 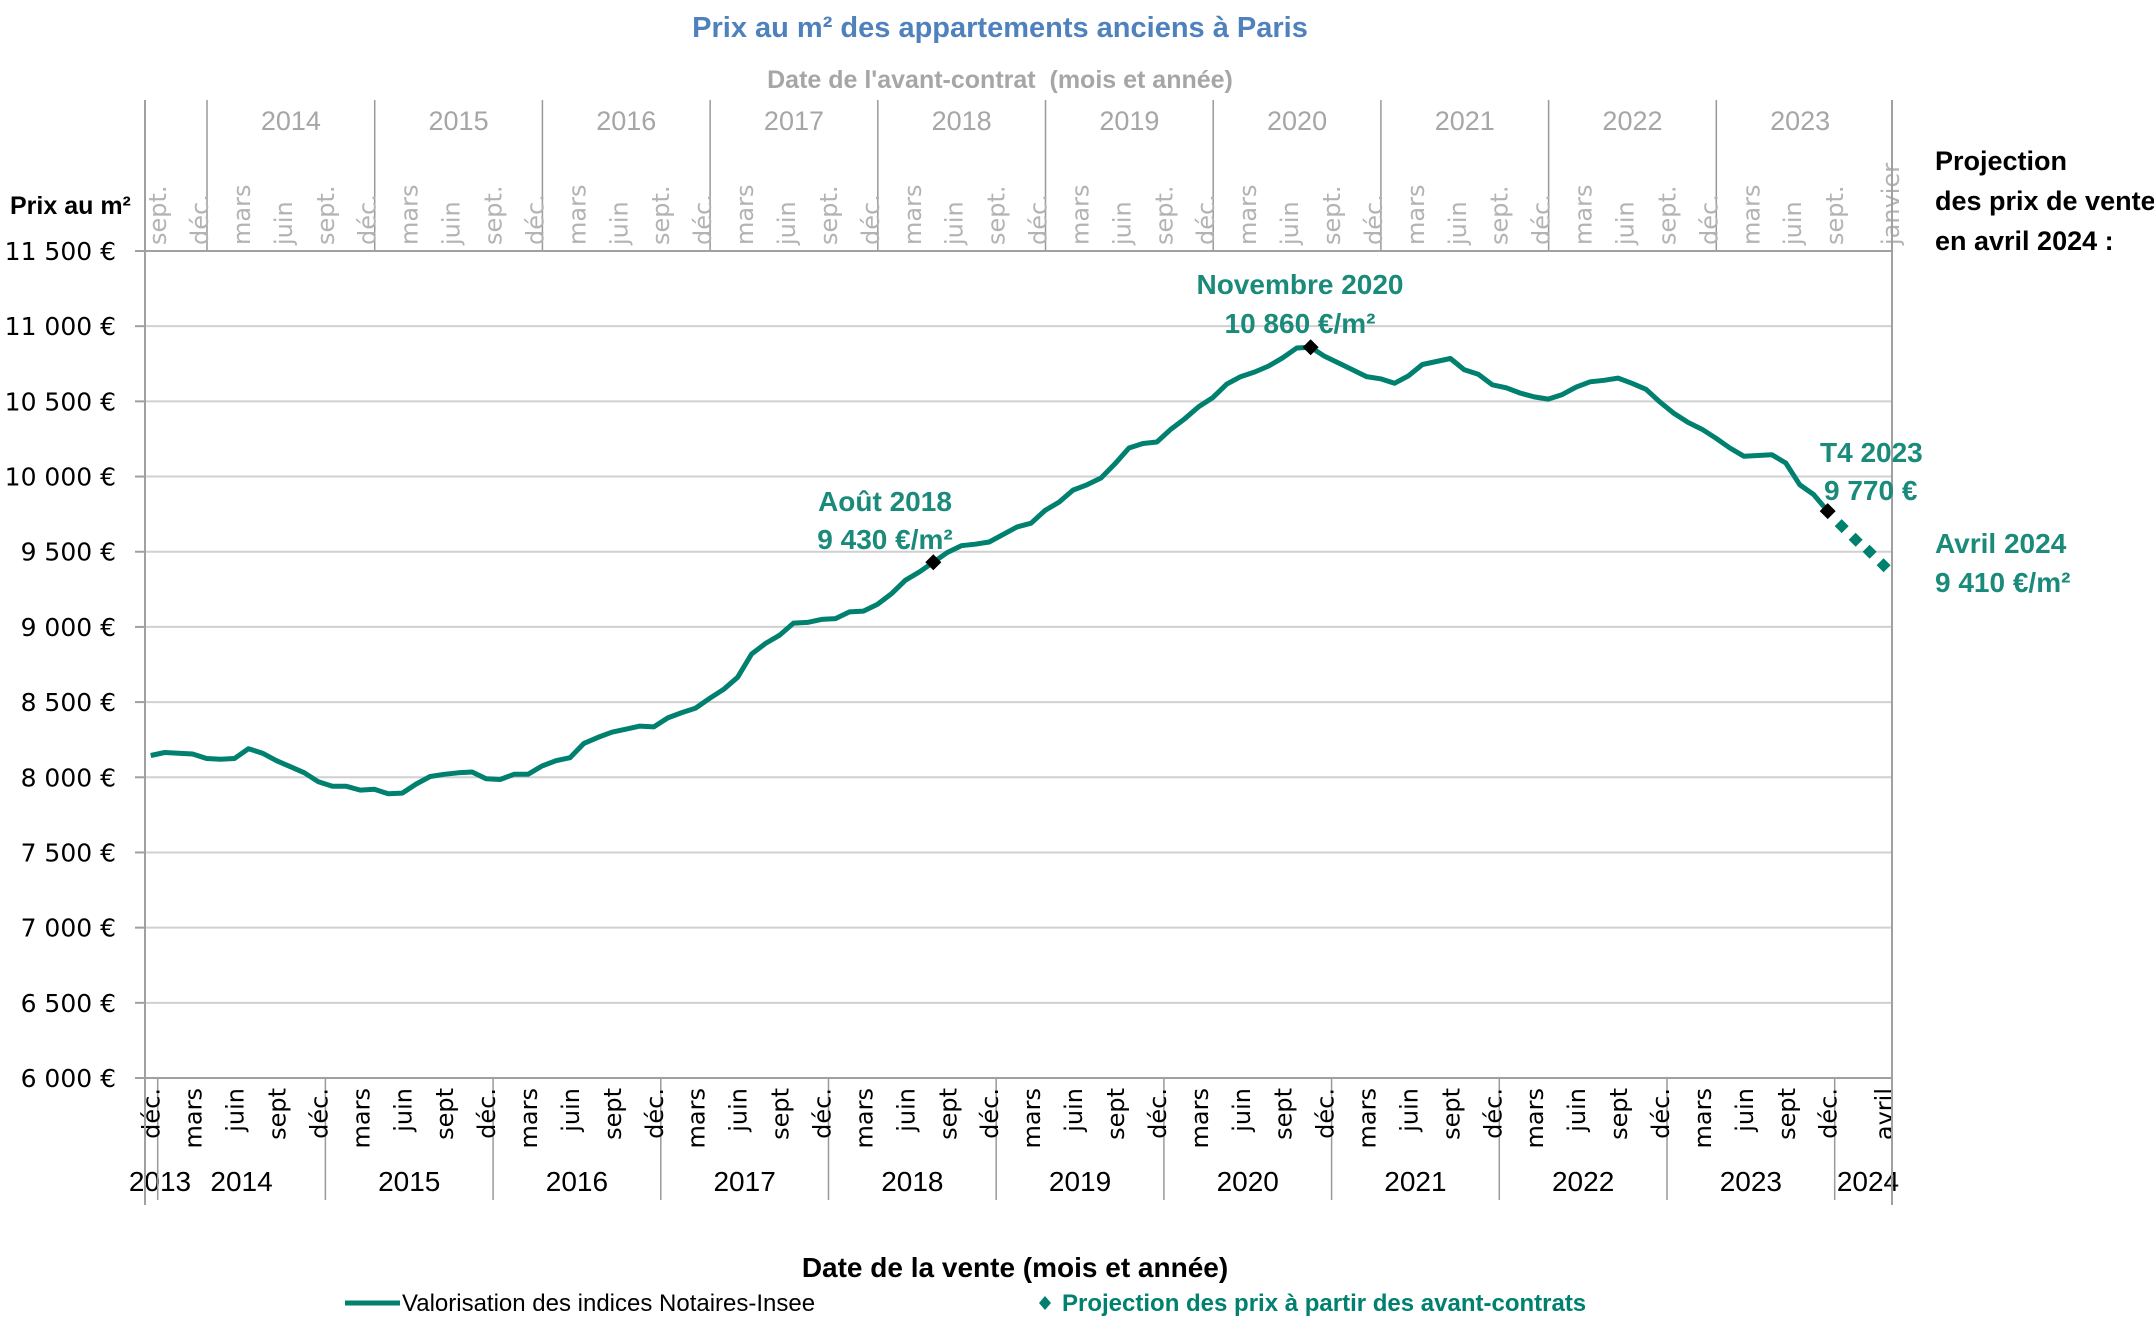 I want to click on annotation-apr-2024-line1: Avril 2024, so click(x=2001, y=543).